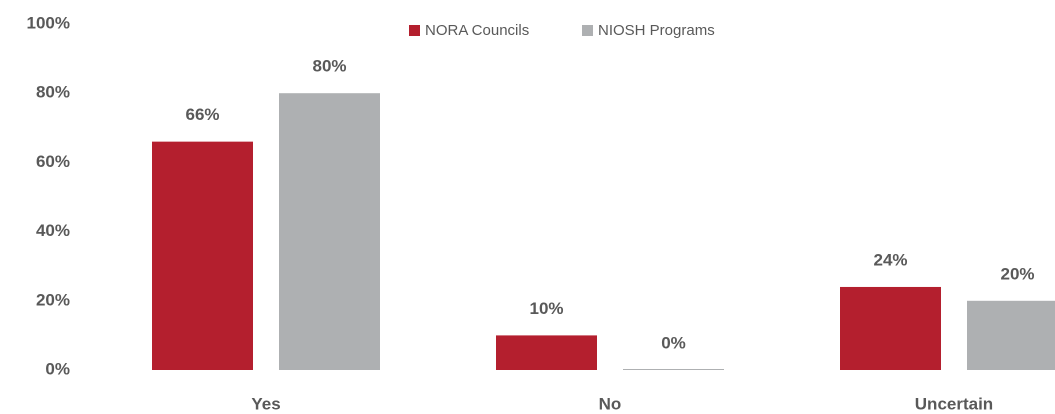 This screenshot has height=414, width=1055. Describe the element at coordinates (656, 30) in the screenshot. I see `legend-label: NIOSH Programs` at that location.